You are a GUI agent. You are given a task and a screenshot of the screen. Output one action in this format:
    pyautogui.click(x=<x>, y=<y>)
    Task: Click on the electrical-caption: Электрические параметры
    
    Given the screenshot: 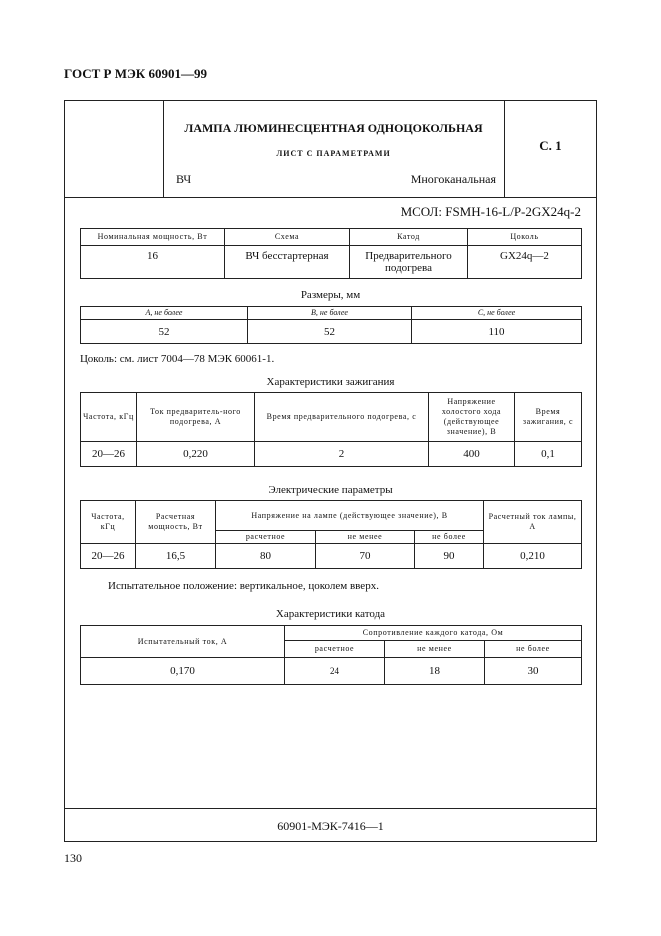 What is the action you would take?
    pyautogui.click(x=330, y=490)
    